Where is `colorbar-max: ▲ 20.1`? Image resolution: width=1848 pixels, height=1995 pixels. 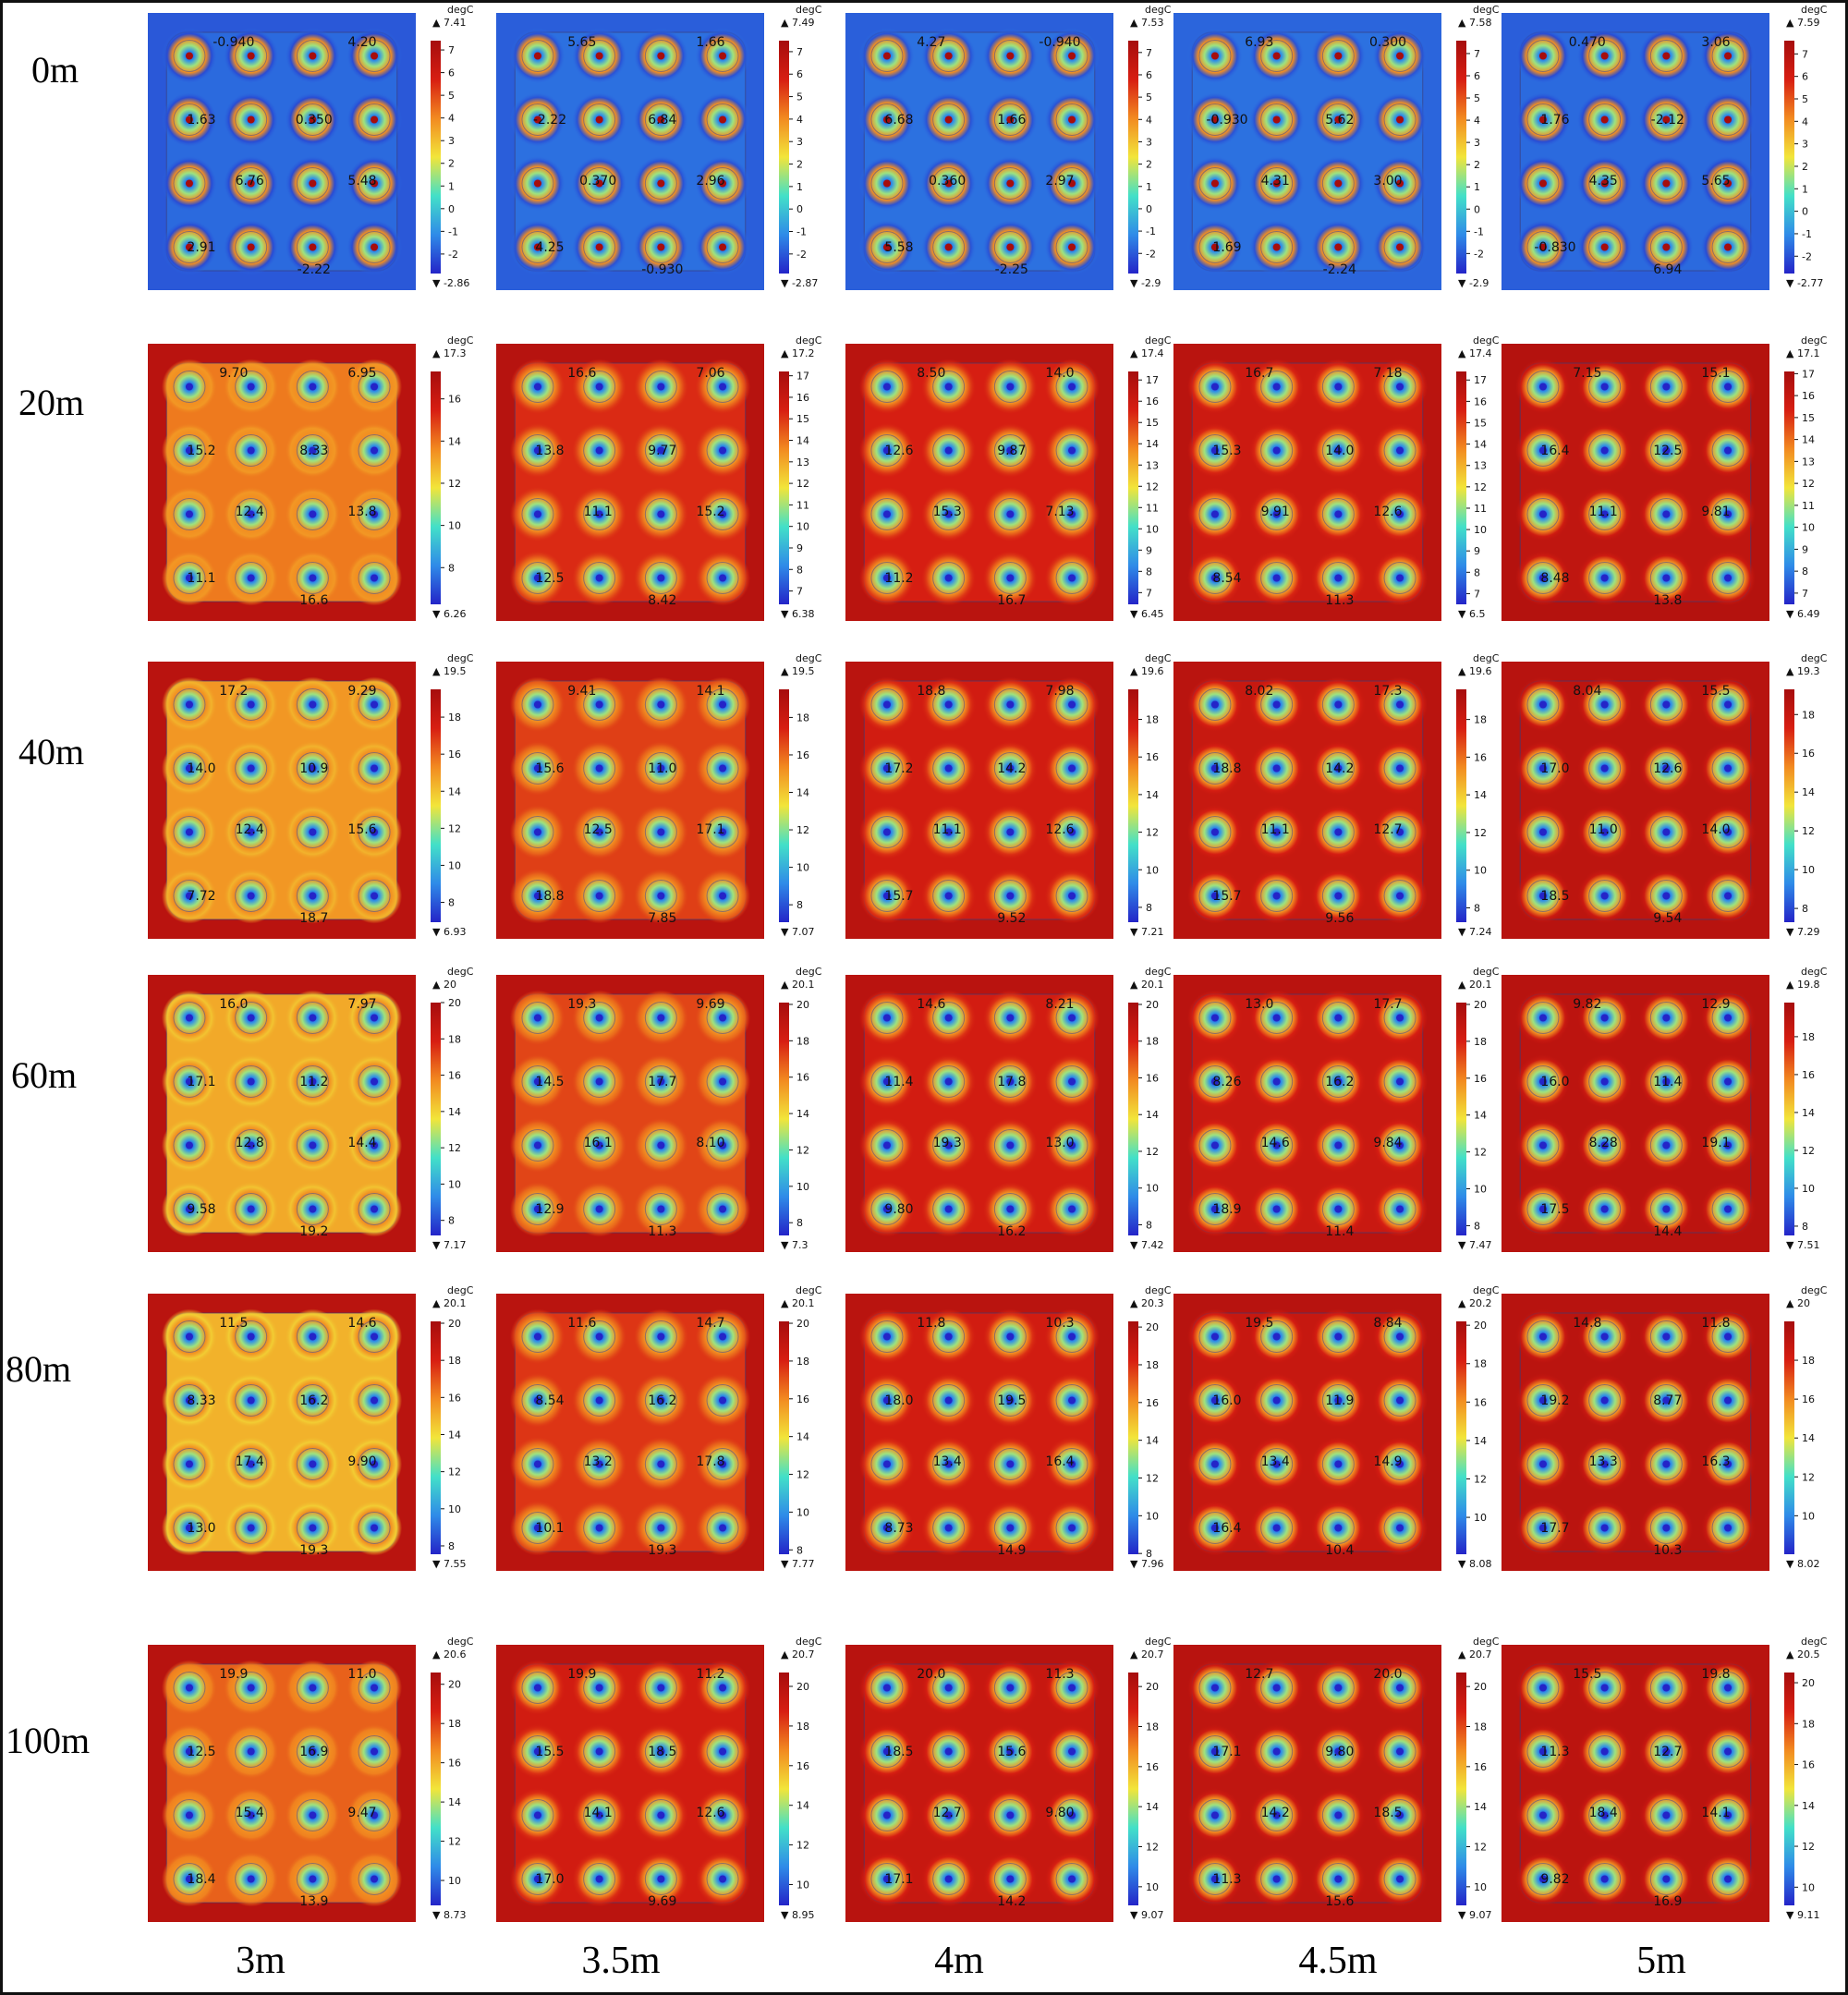
colorbar-max: ▲ 20.1 is located at coordinates (797, 985).